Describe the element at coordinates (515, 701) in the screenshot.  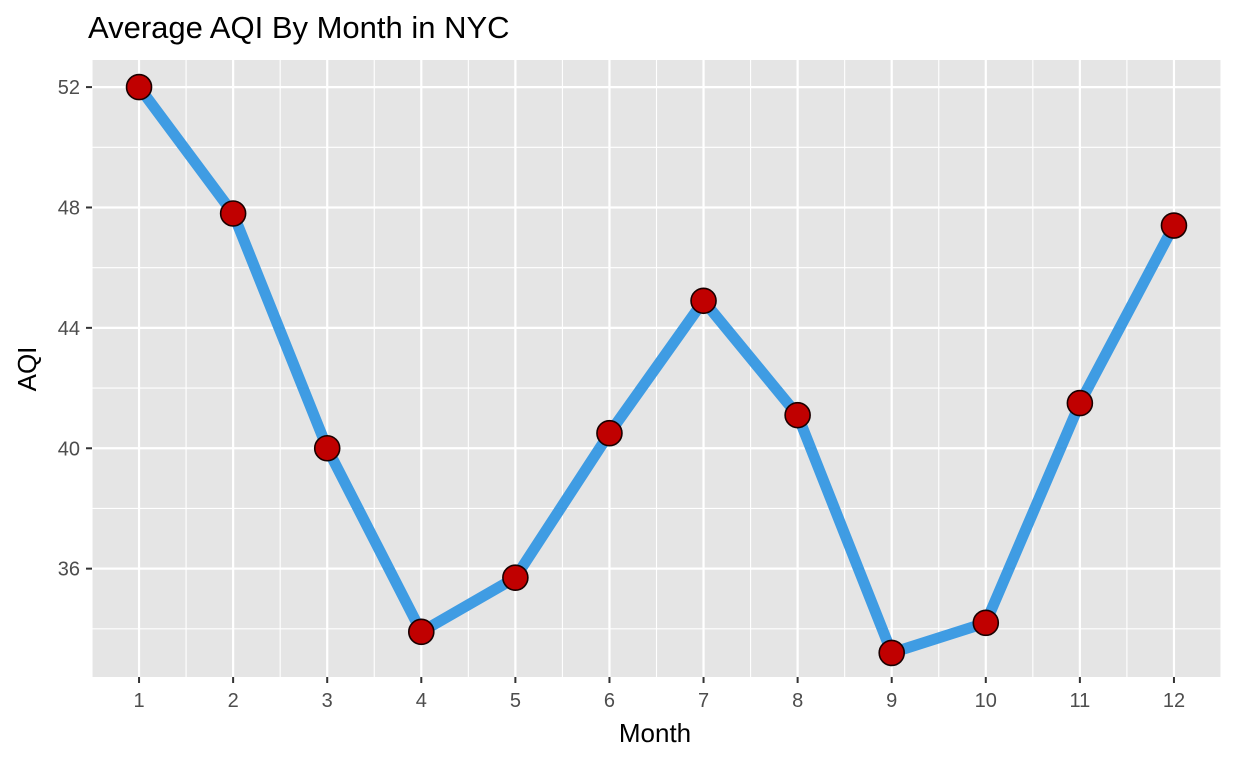
I see `x-tick-label: 5` at that location.